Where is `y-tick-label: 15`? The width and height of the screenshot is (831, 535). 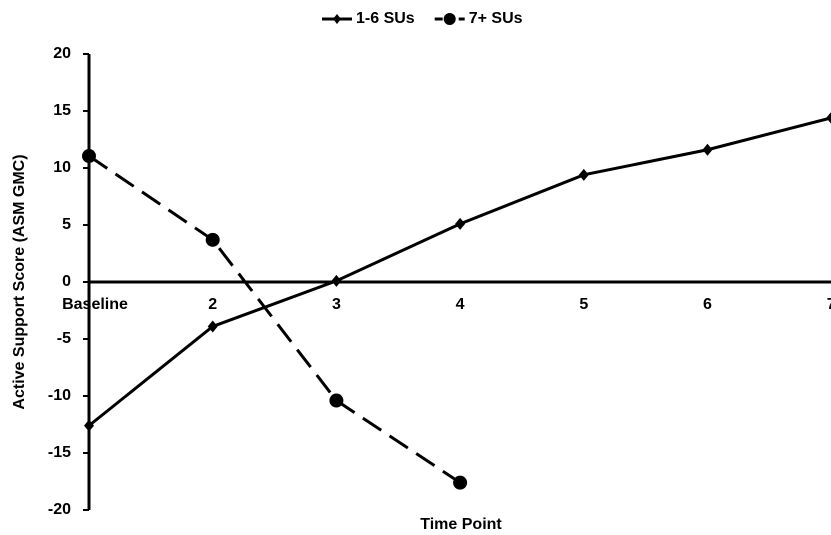
y-tick-label: 15 is located at coordinates (62, 110).